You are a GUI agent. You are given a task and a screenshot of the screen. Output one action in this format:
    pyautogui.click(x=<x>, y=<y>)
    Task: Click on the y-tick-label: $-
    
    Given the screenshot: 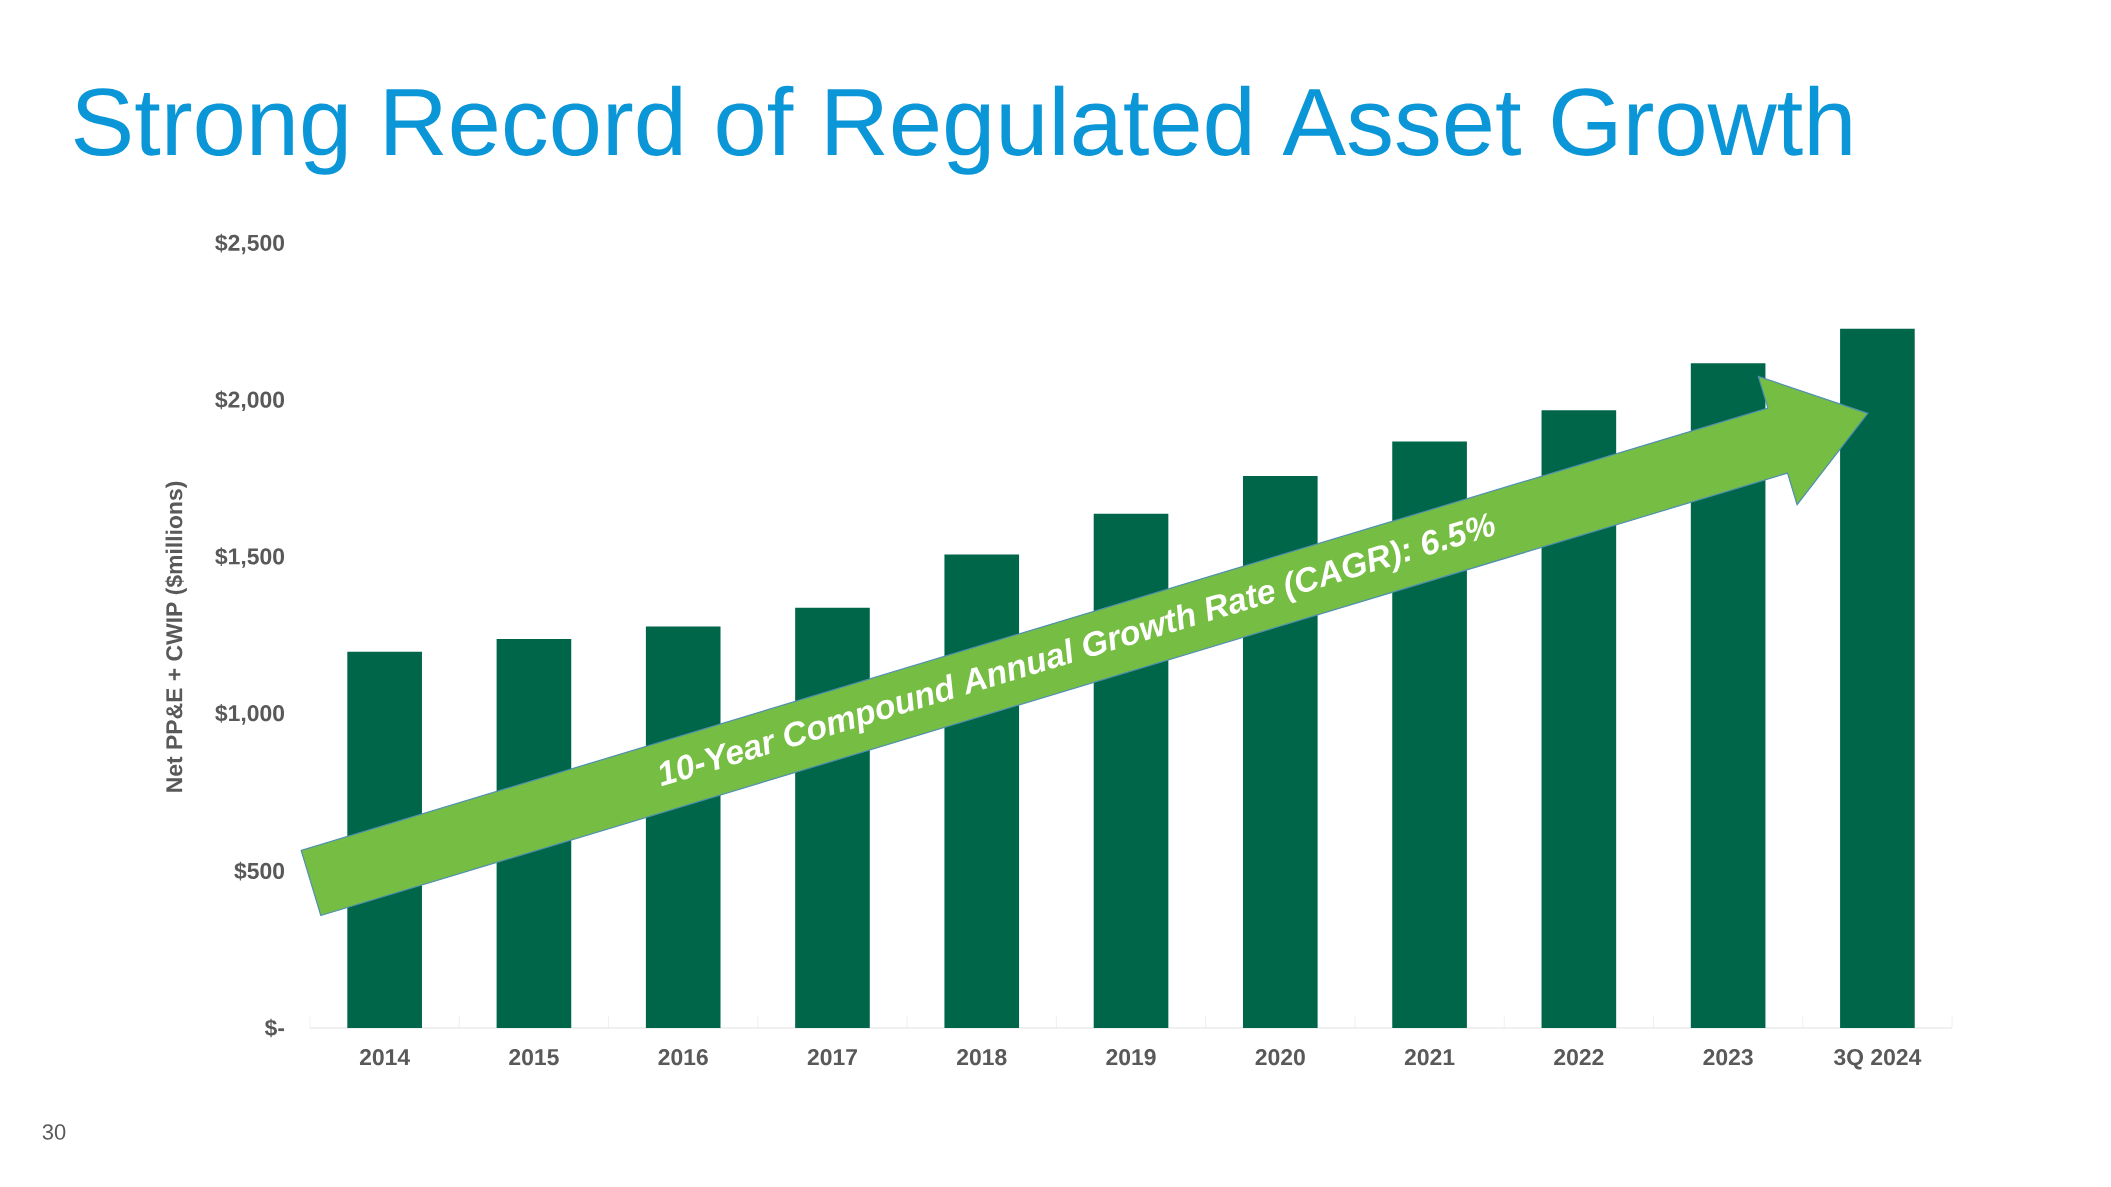 What is the action you would take?
    pyautogui.click(x=274, y=1028)
    